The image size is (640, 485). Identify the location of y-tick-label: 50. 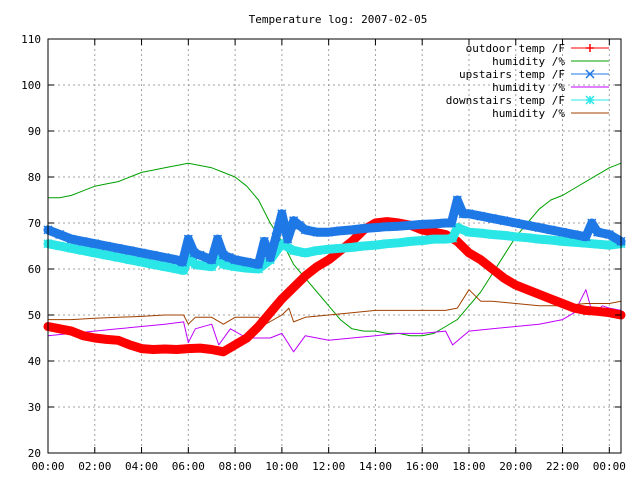
(34, 315).